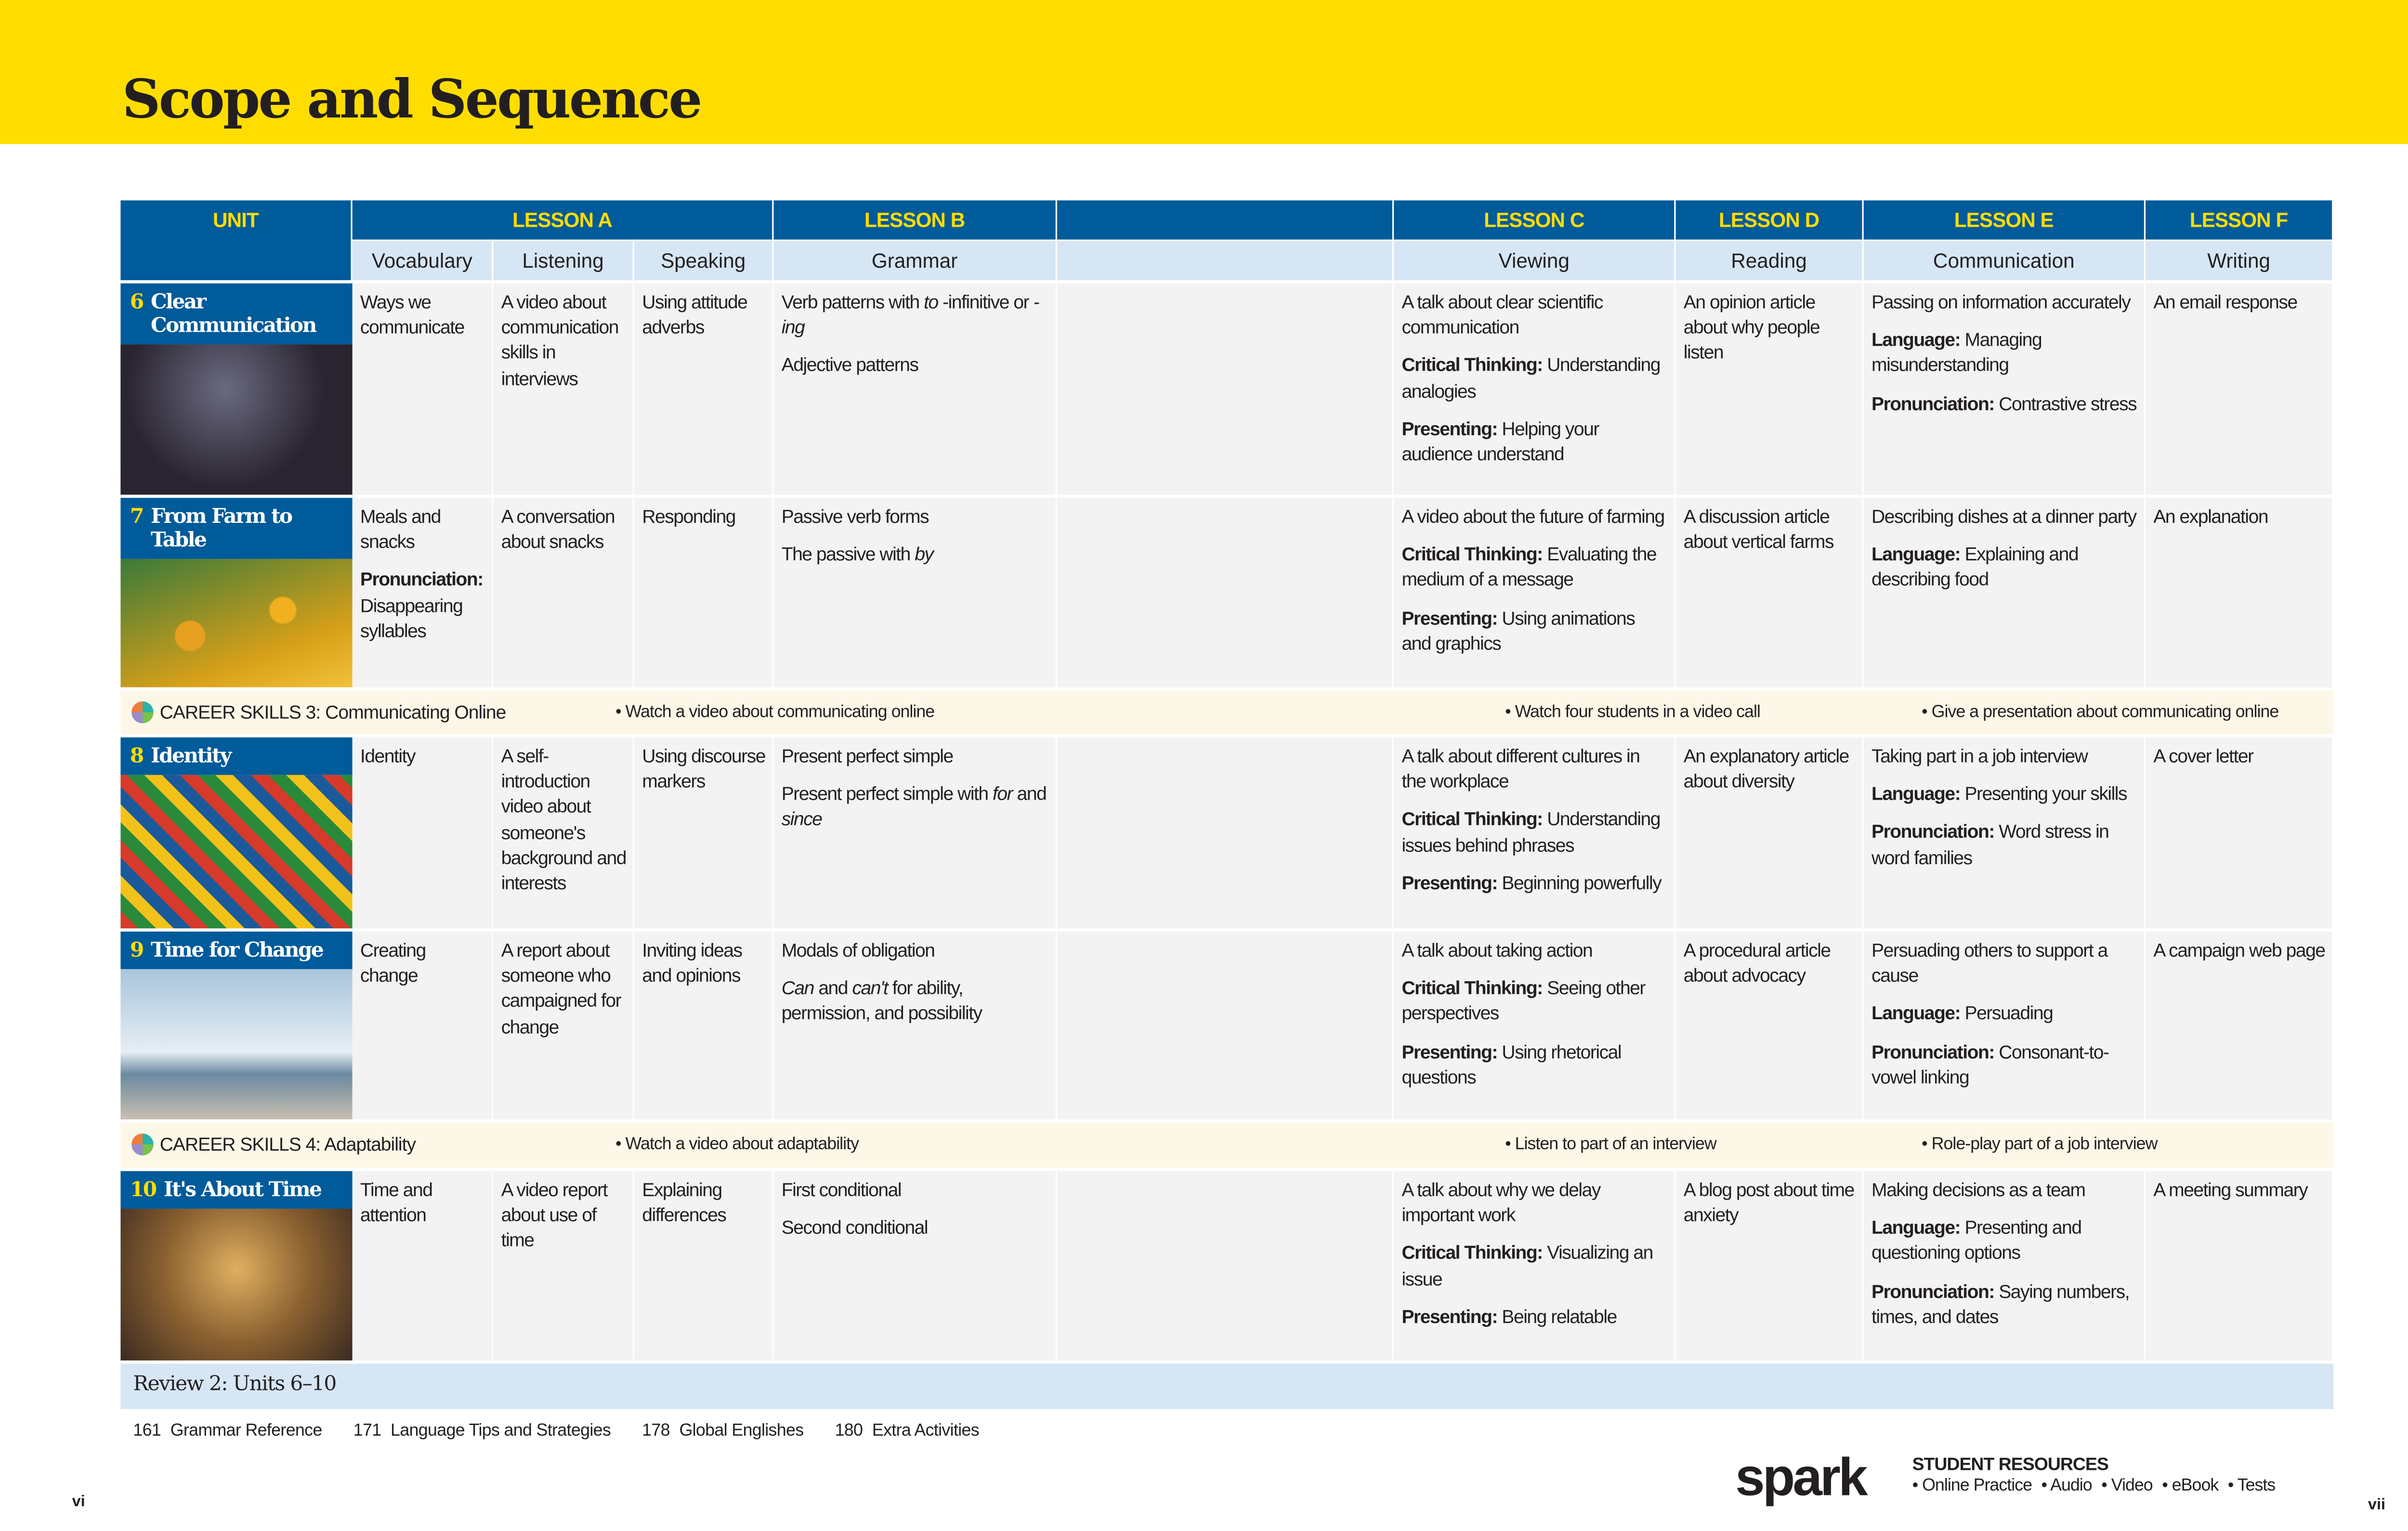 This screenshot has width=2408, height=1531. Describe the element at coordinates (1918, 794) in the screenshot. I see `cell-text: Language:` at that location.